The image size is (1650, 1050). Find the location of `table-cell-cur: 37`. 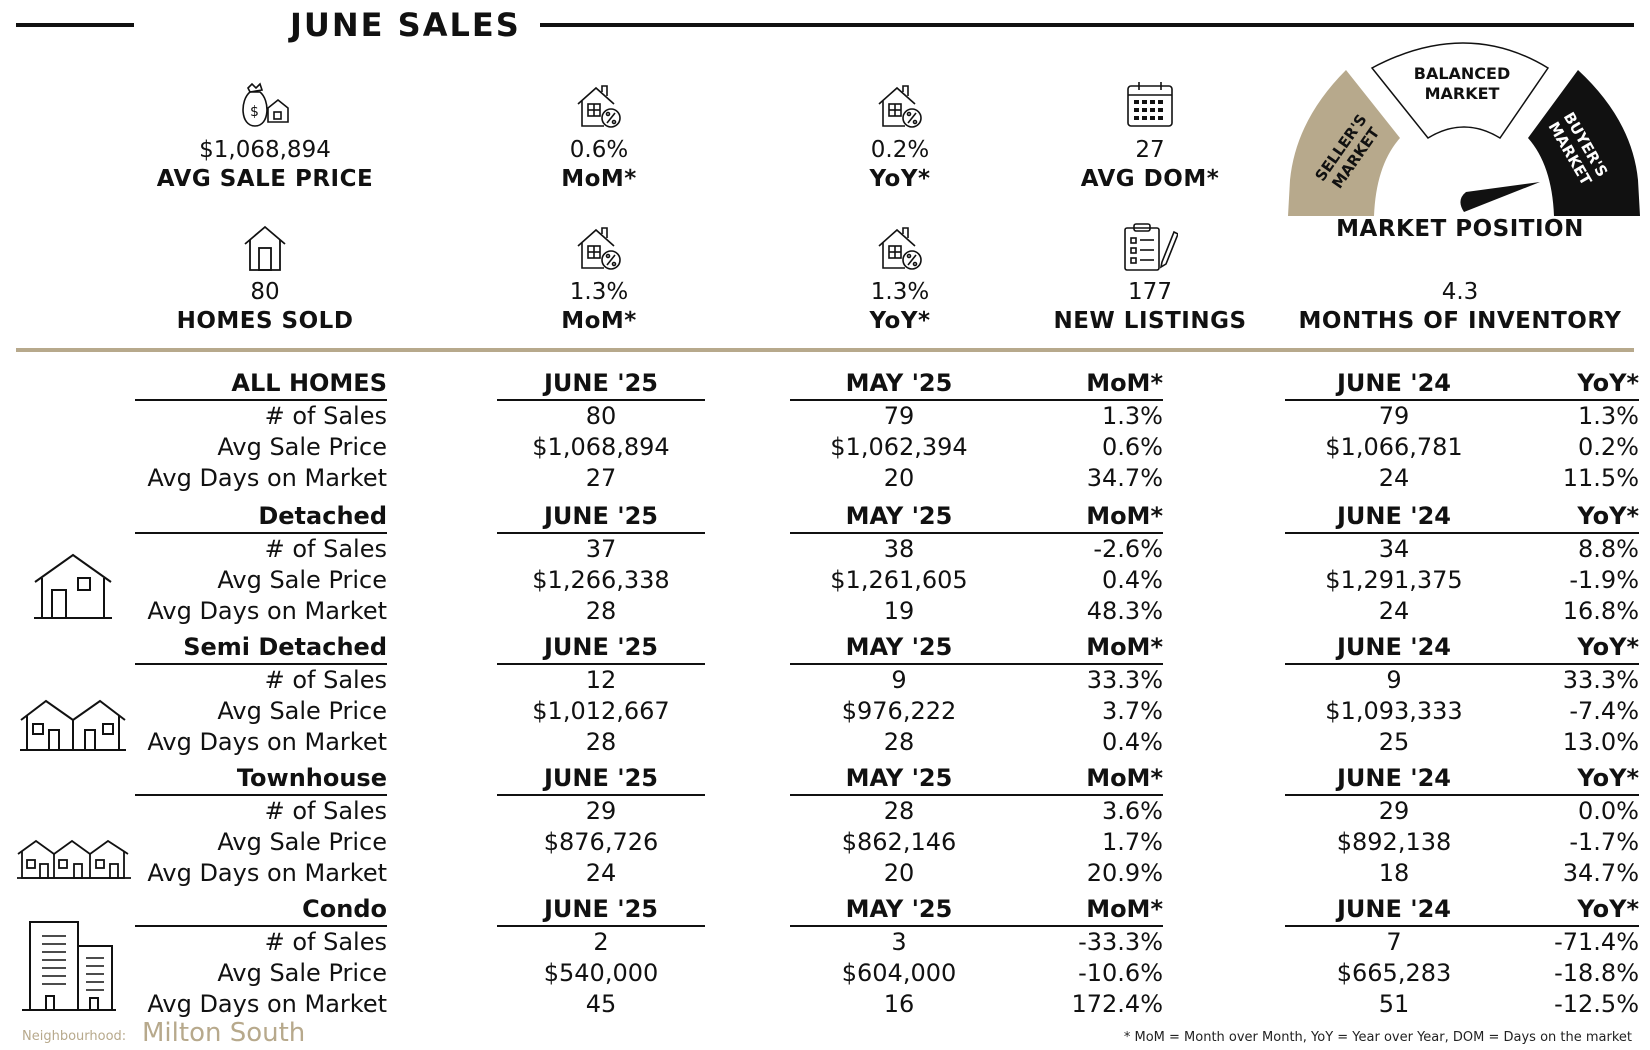

table-cell-cur: 37 is located at coordinates (601, 549).